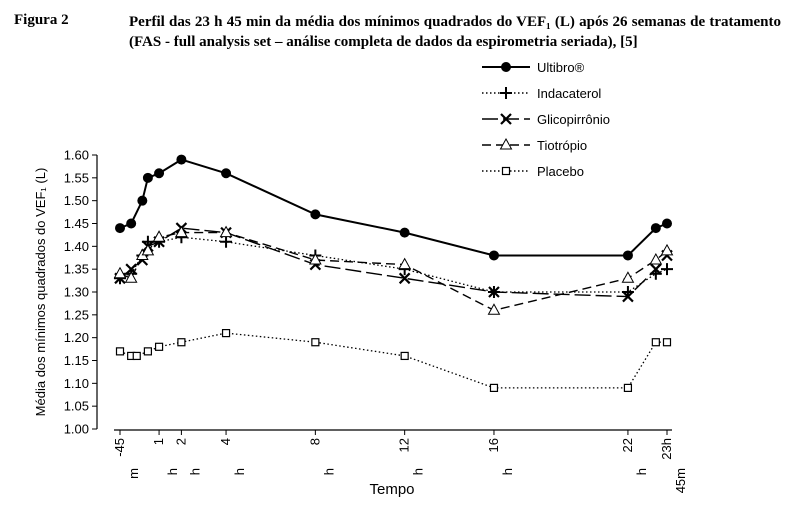  Describe the element at coordinates (76, 223) in the screenshot. I see `y-tick-label: 1.45` at that location.